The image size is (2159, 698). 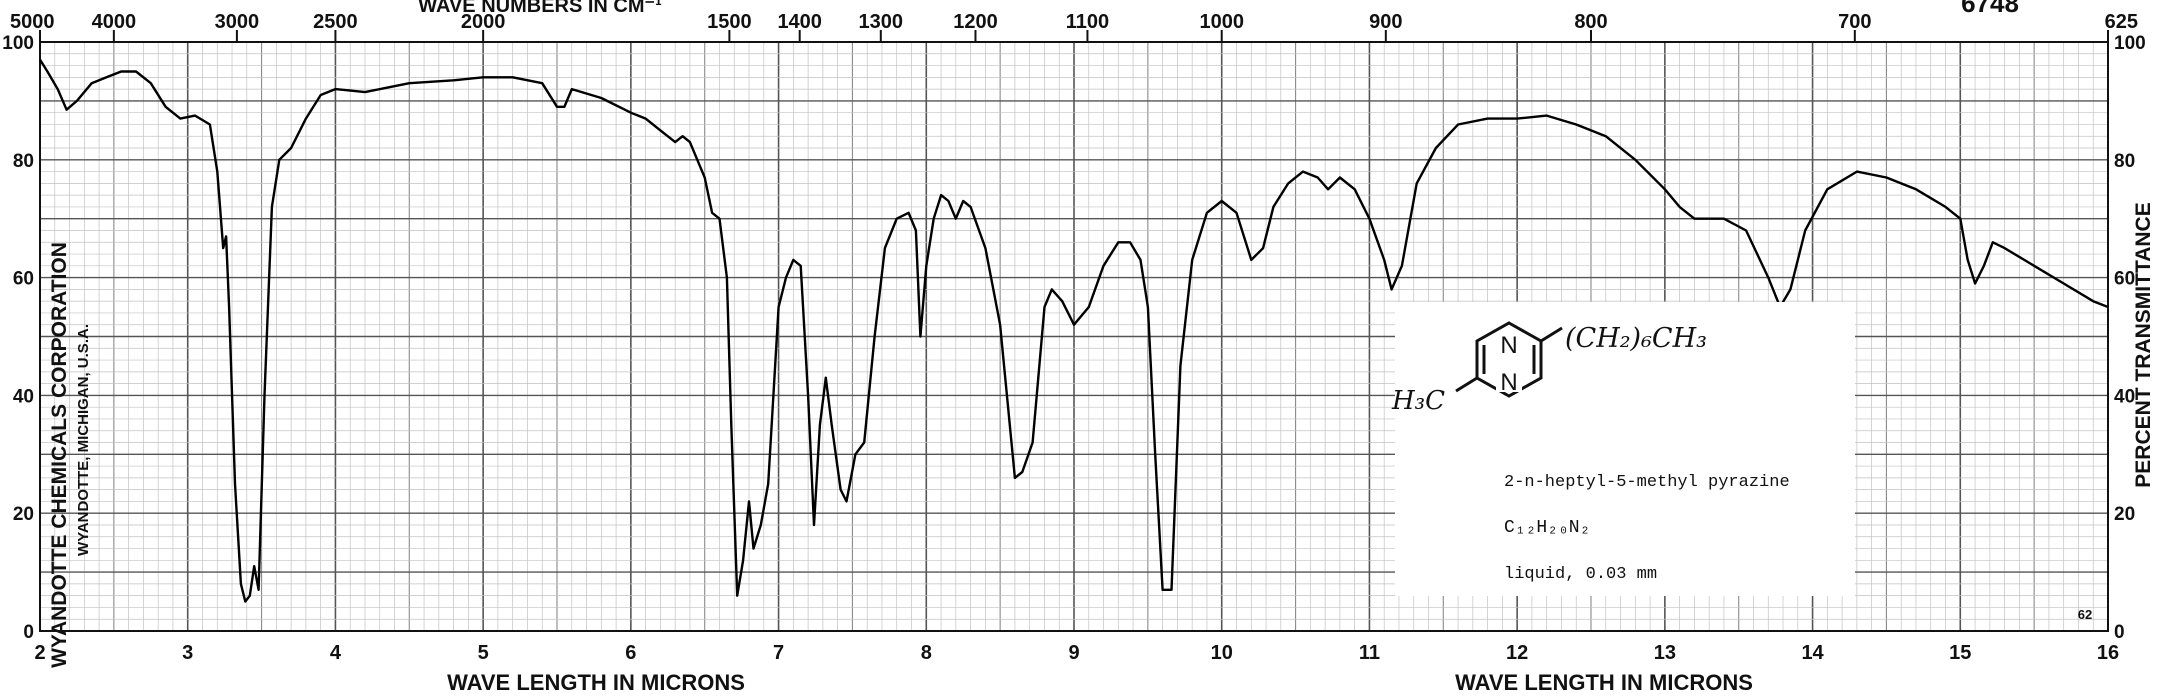 I want to click on ring-nitrogen-bottom: N, so click(x=1508, y=382).